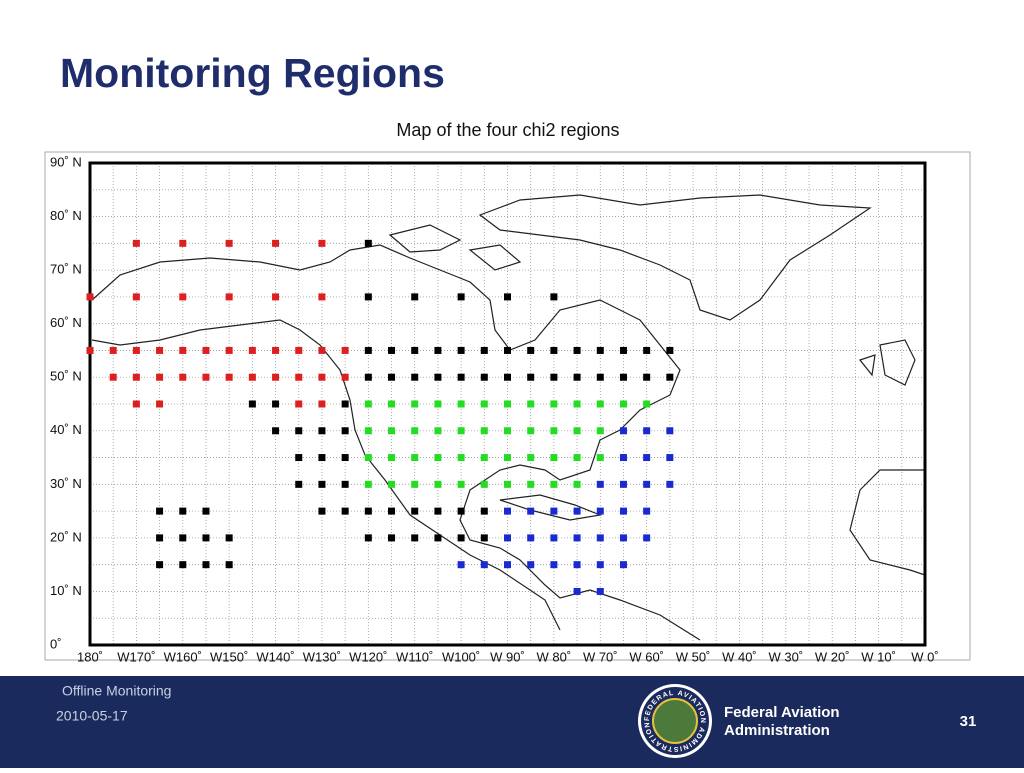 The height and width of the screenshot is (773, 1024). What do you see at coordinates (675, 721) in the screenshot?
I see `seal-globe` at bounding box center [675, 721].